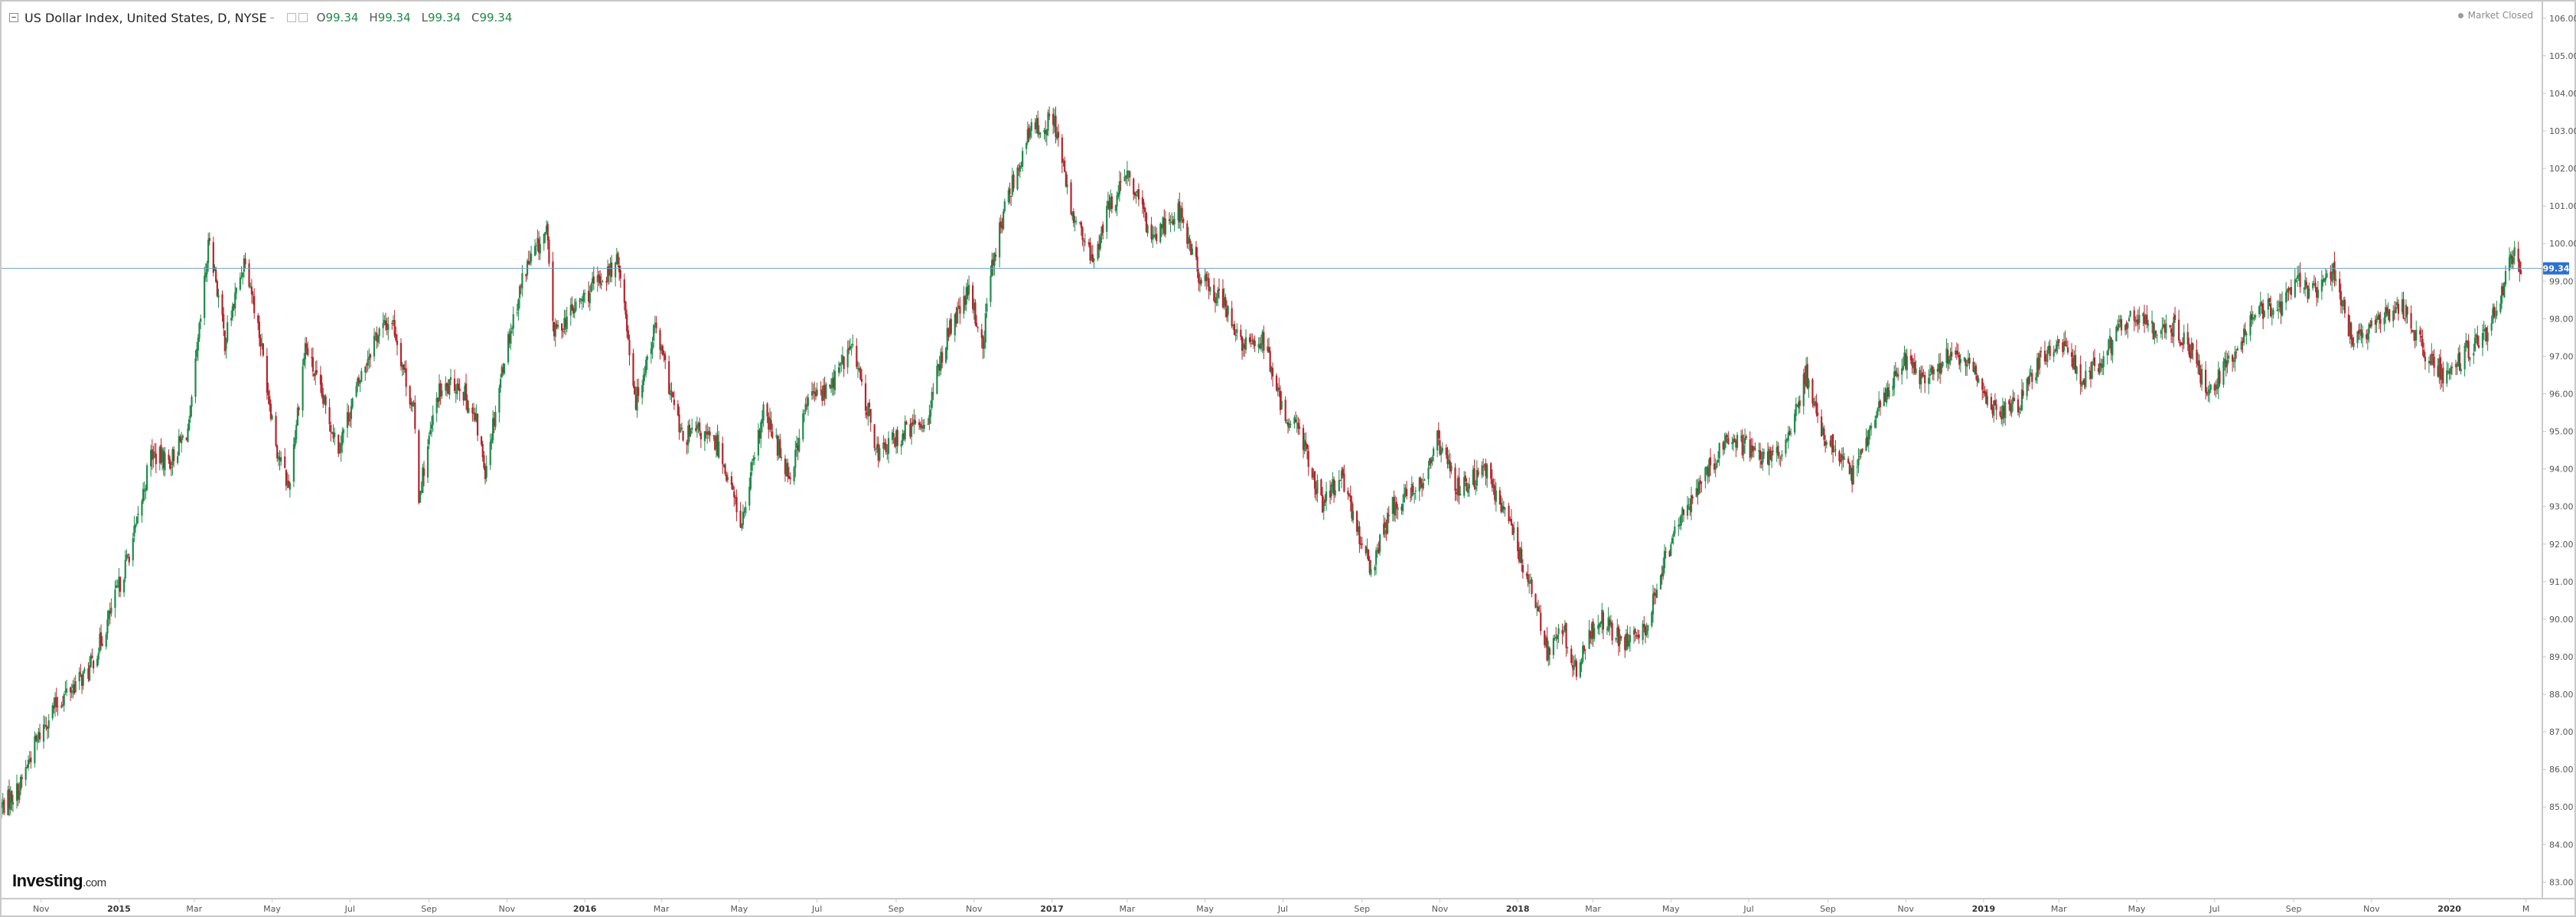  Describe the element at coordinates (303, 18) in the screenshot. I see `settings-box-icon` at that location.